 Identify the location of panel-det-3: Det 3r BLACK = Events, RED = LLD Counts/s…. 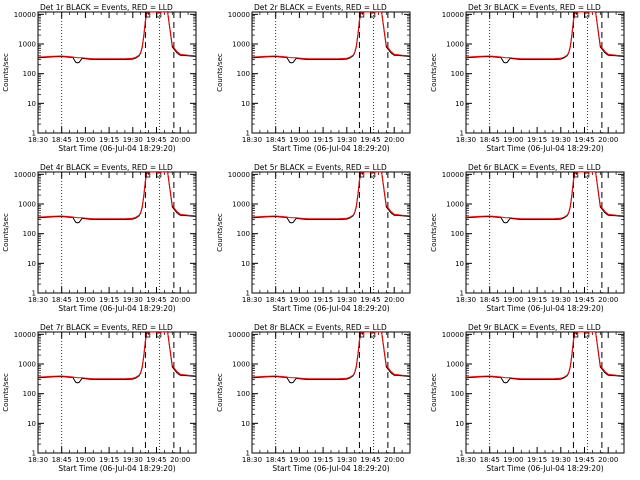
(527, 78).